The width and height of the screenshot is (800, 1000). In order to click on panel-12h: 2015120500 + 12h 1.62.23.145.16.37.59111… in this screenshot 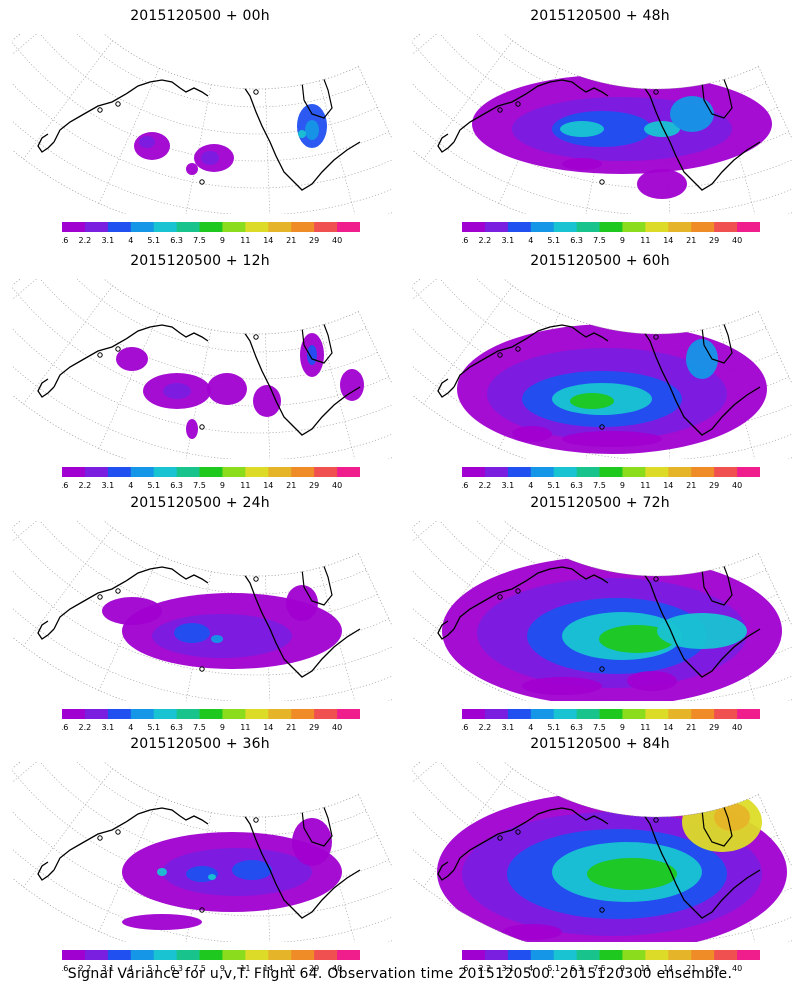, I will do `click(200, 370)`.